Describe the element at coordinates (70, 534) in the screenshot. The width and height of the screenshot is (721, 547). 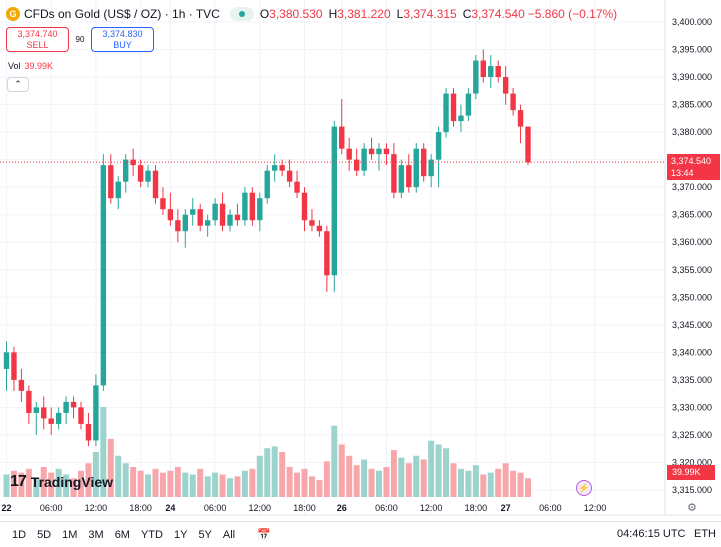
I see `range-1m: 1M` at that location.